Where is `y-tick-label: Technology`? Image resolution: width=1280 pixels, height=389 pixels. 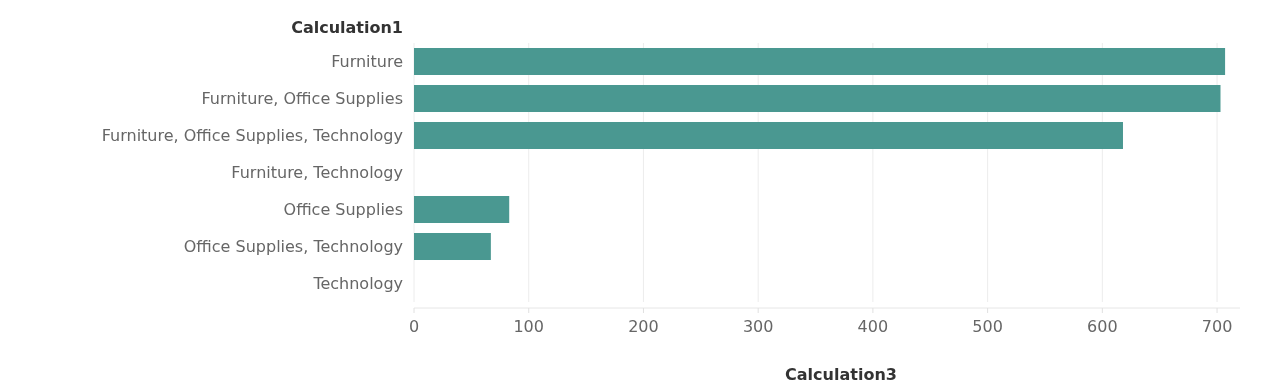 y-tick-label: Technology is located at coordinates (357, 284).